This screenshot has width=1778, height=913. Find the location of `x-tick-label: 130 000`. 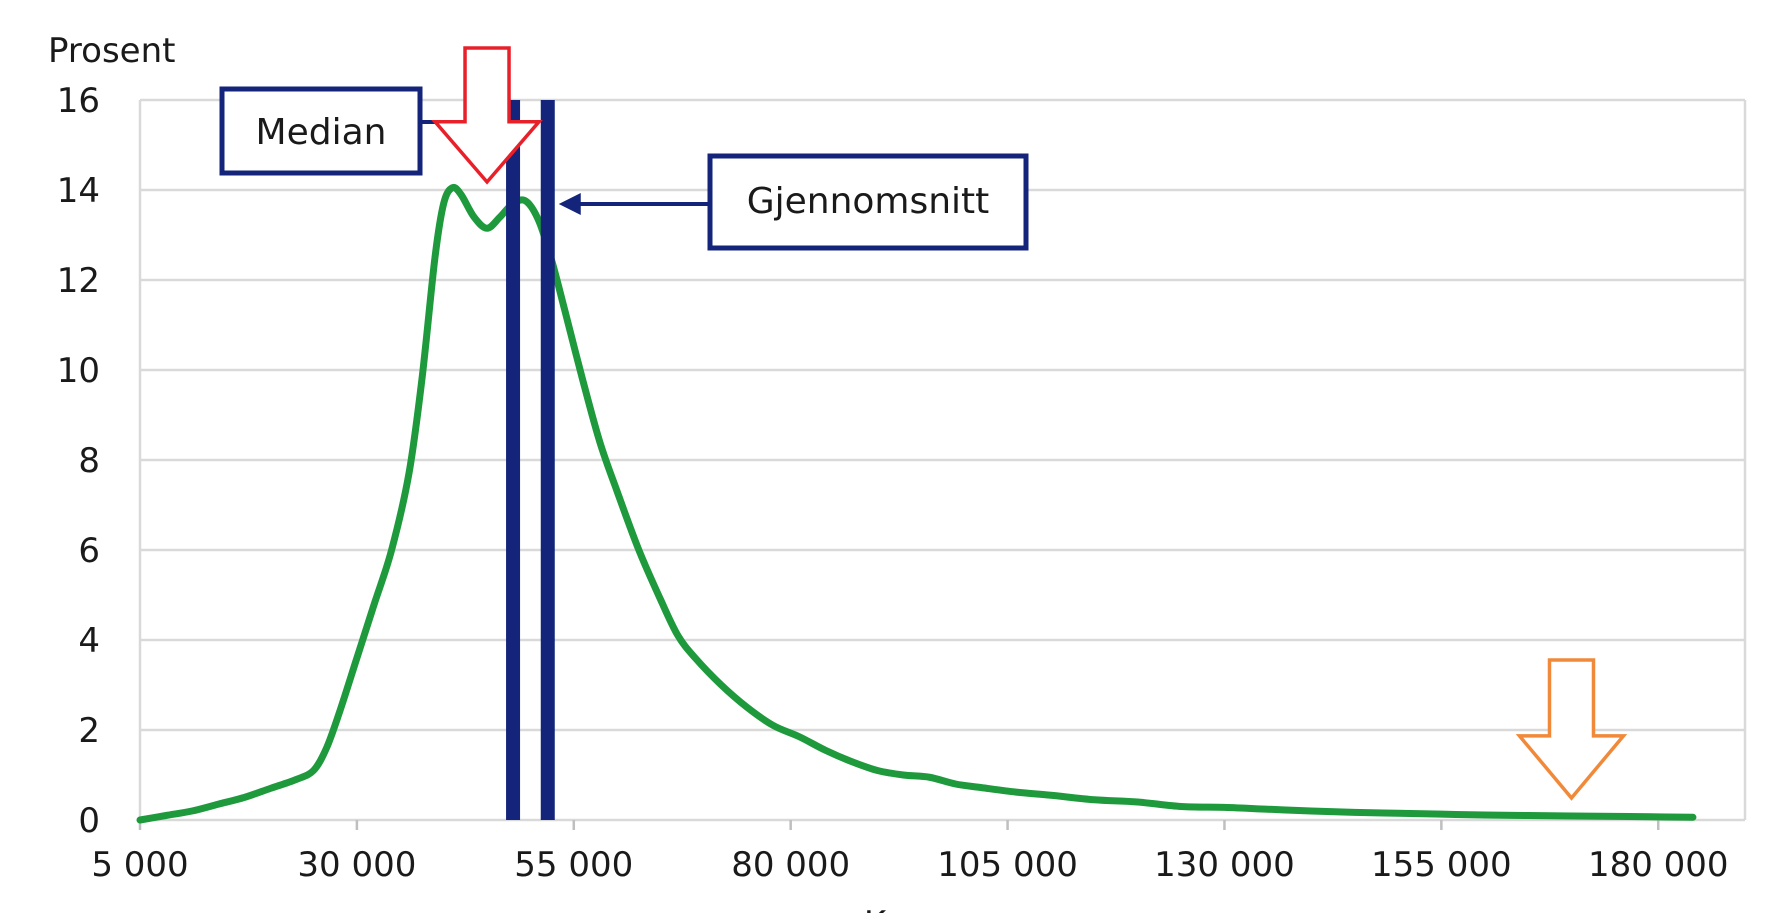

x-tick-label: 130 000 is located at coordinates (1224, 865).